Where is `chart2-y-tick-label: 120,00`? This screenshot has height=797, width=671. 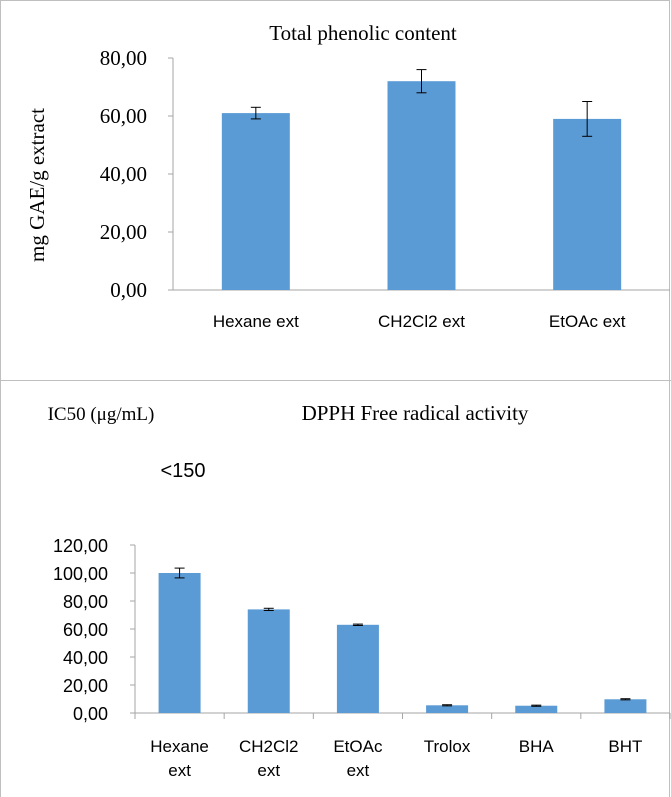
chart2-y-tick-label: 120,00 is located at coordinates (80, 546).